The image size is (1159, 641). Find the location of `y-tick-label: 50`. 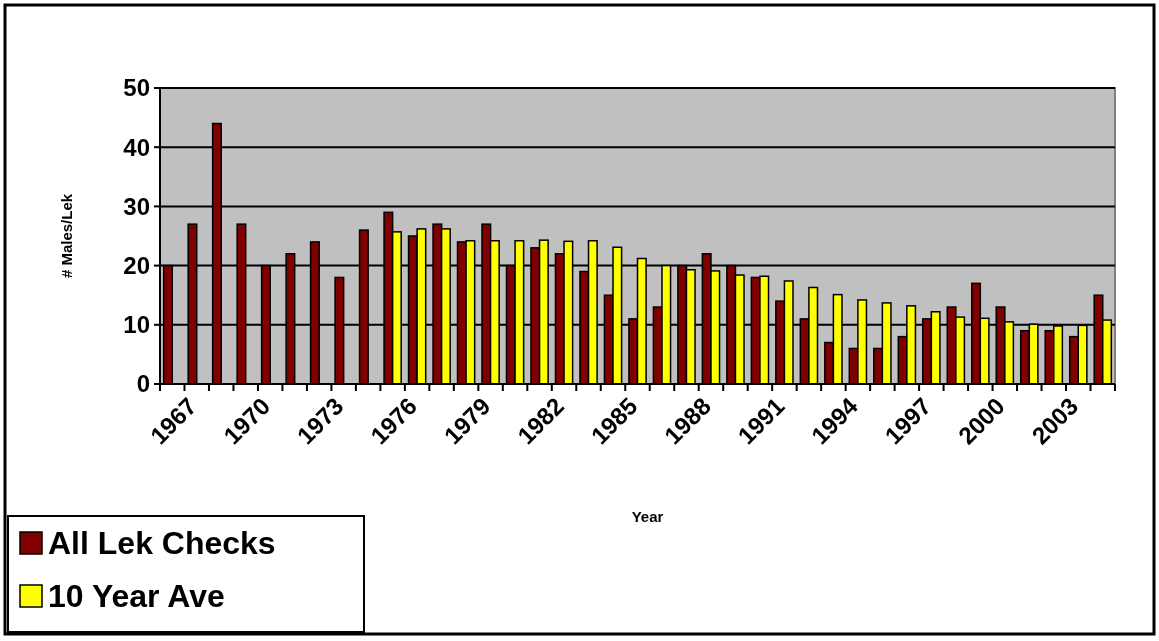

y-tick-label: 50 is located at coordinates (136, 88).